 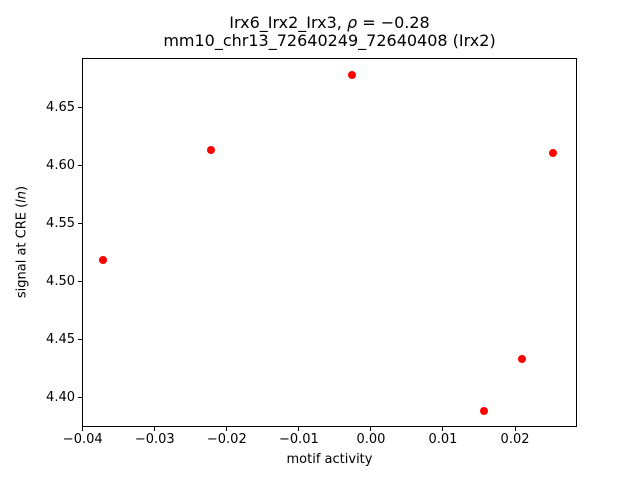 What do you see at coordinates (60, 339) in the screenshot?
I see `y-tick-label: 4.45` at bounding box center [60, 339].